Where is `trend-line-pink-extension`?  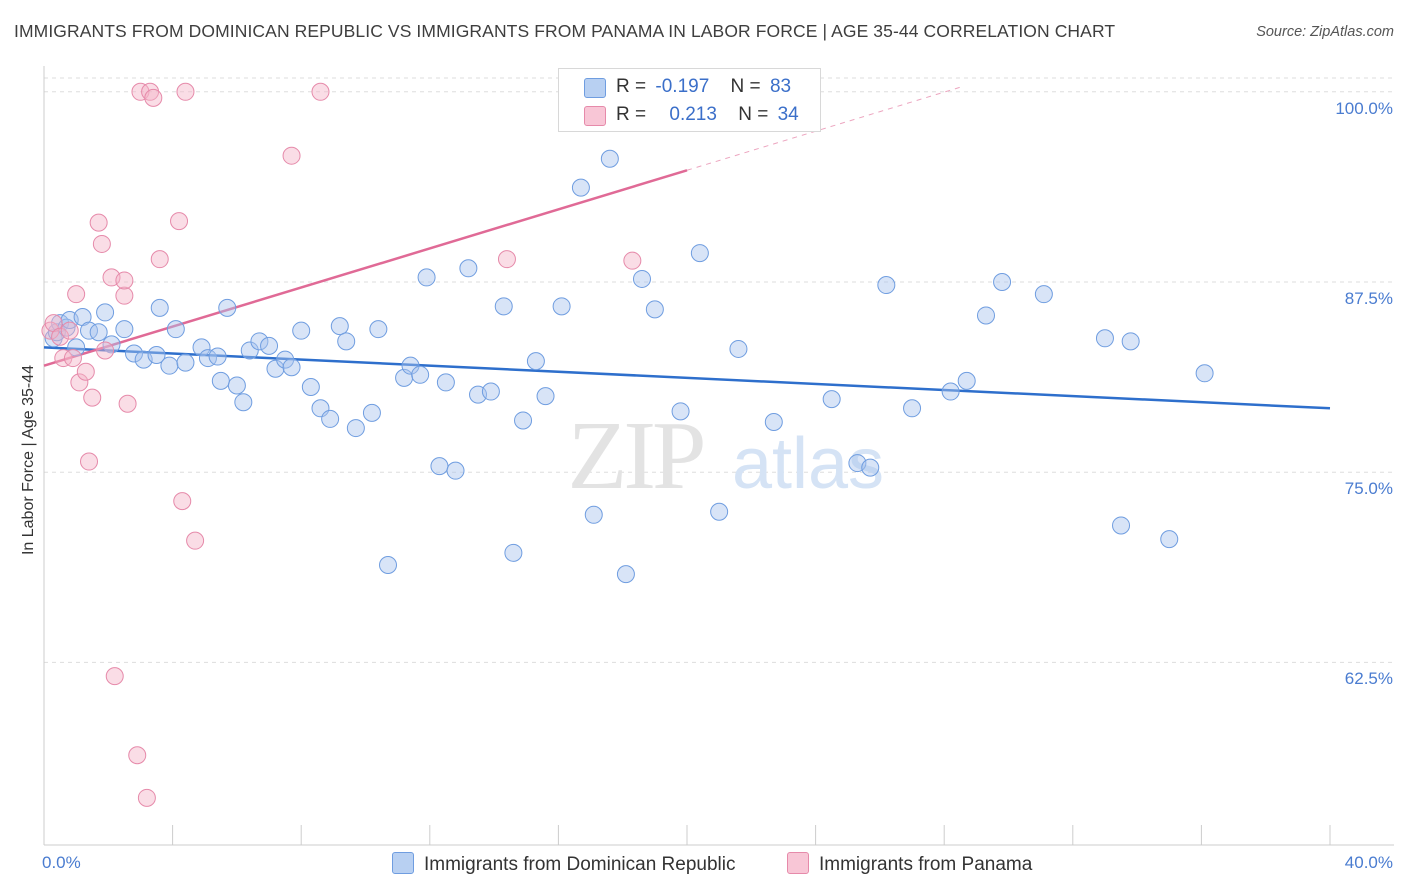
trend-line-pink-extension is located at coordinates (823, 128).